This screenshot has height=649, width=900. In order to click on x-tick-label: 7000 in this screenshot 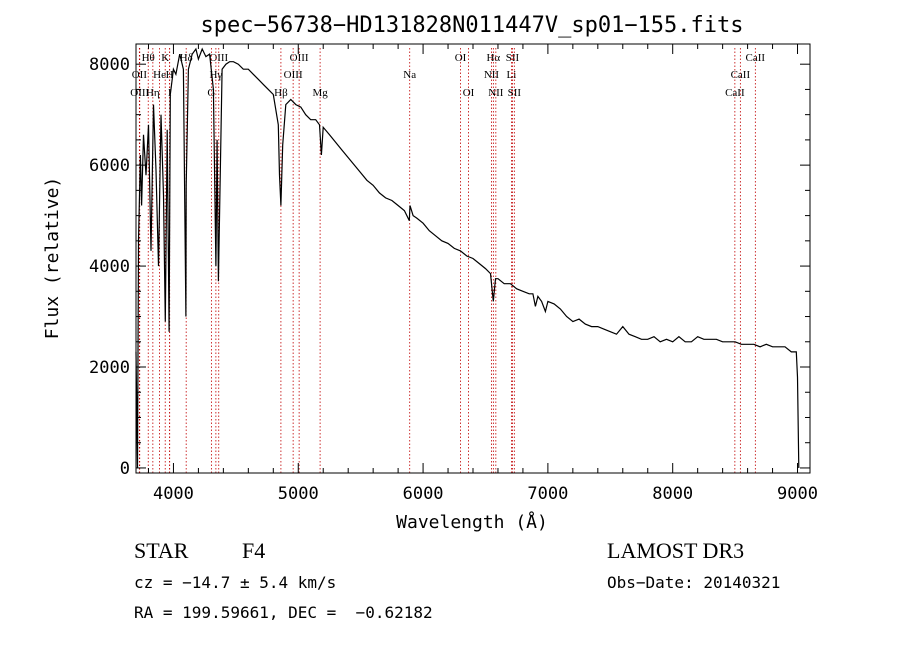, I will do `click(547, 494)`.